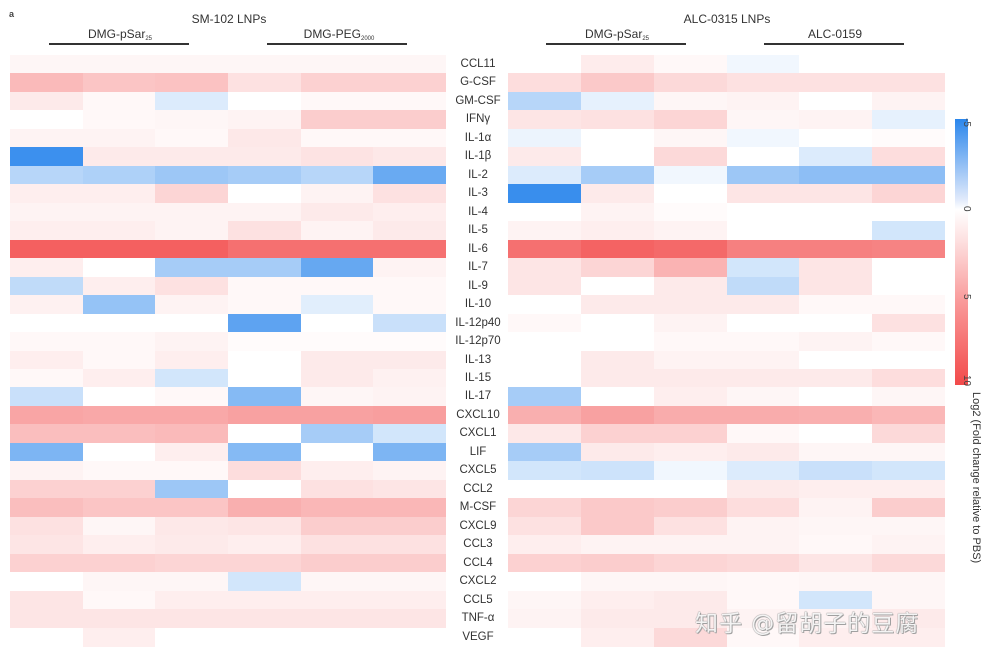 Image resolution: width=986 pixels, height=657 pixels. What do you see at coordinates (478, 618) in the screenshot?
I see `row-label: TNF-α` at bounding box center [478, 618].